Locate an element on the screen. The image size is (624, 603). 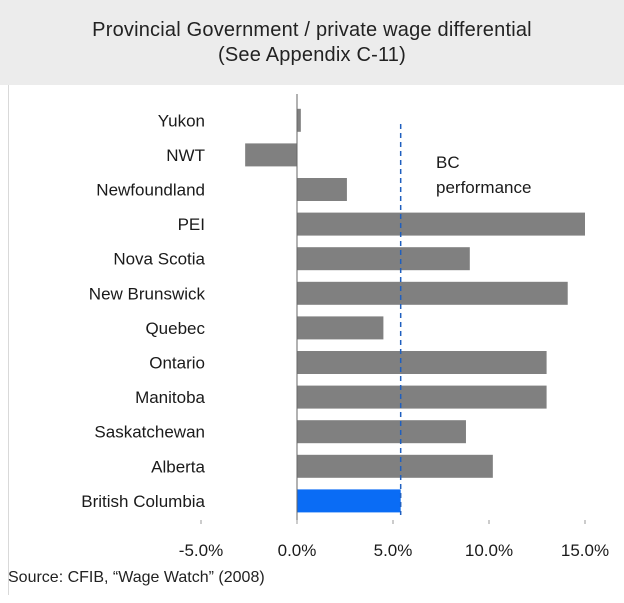
bar-pei is located at coordinates (441, 224).